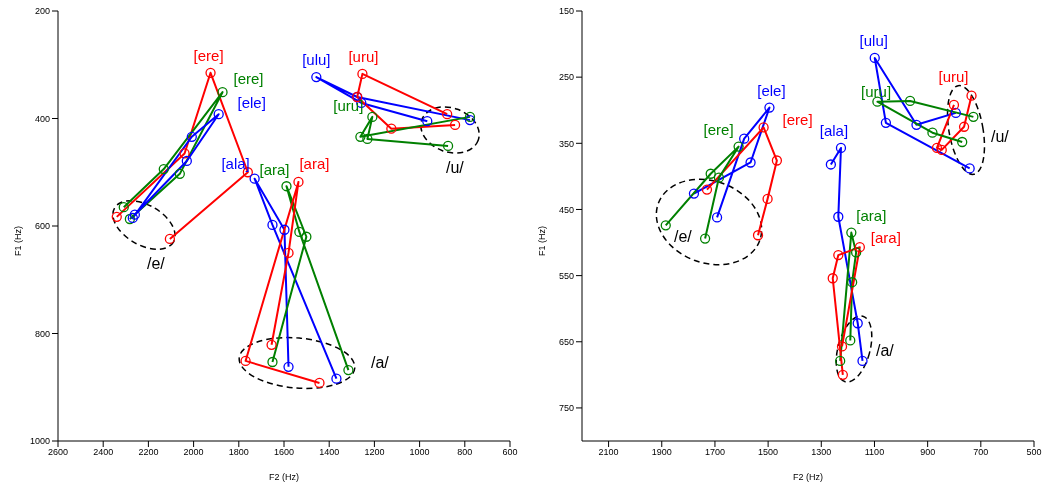 The width and height of the screenshot is (1049, 494). I want to click on y-tick-label: 250, so click(566, 77).